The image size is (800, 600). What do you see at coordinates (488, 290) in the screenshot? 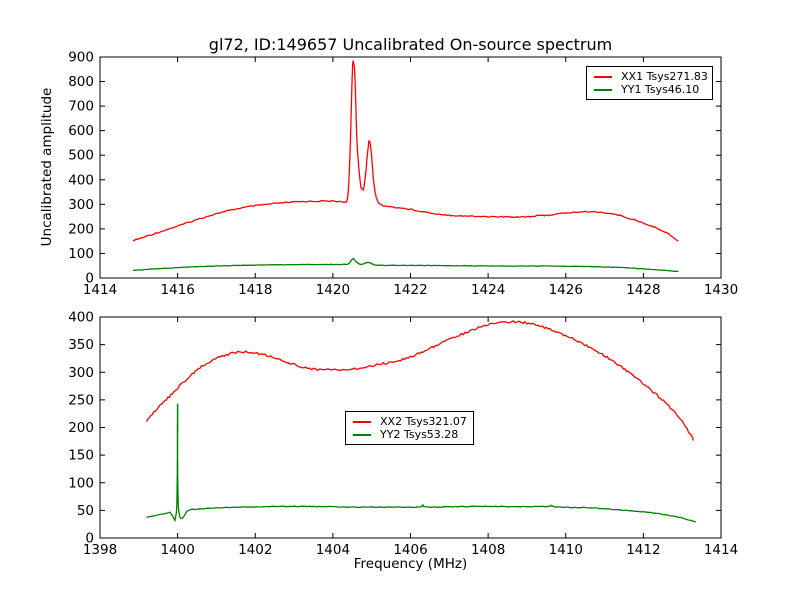
I see `x-tick-label: 1424` at bounding box center [488, 290].